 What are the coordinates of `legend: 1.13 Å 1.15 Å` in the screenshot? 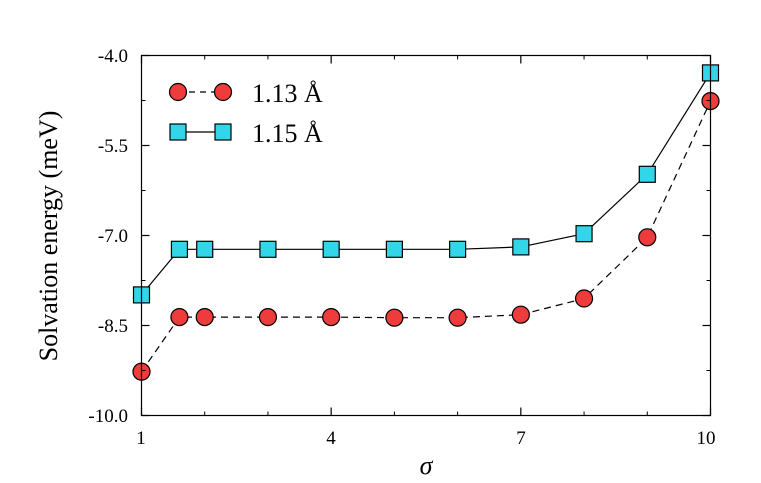 It's located at (245, 113).